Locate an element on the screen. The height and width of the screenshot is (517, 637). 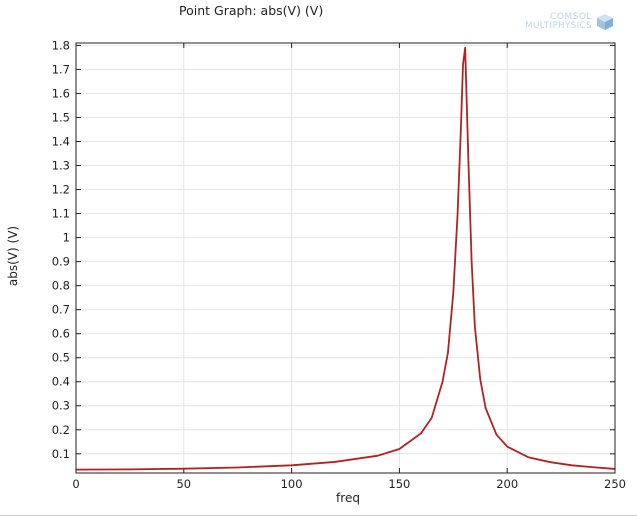
x-tick-label: 250 is located at coordinates (615, 484).